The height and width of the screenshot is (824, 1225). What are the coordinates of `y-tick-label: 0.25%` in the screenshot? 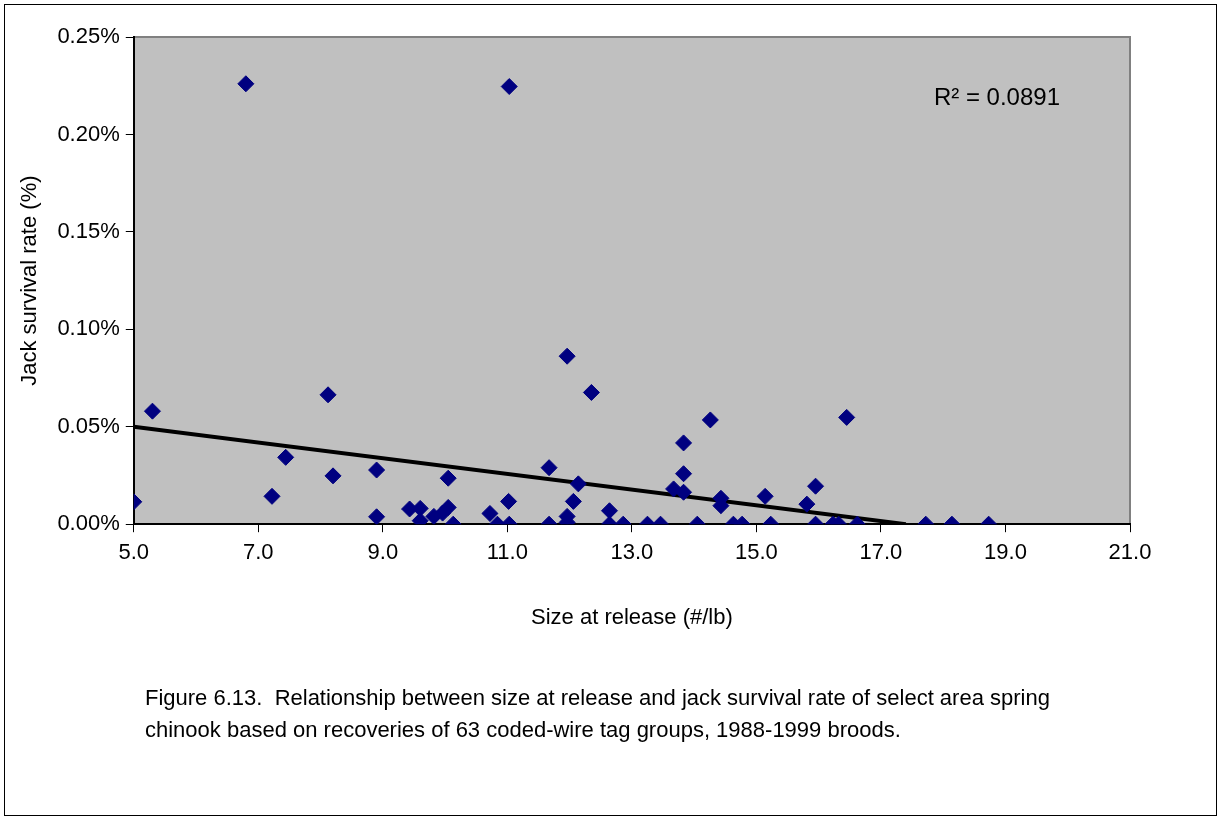 It's located at (88, 36).